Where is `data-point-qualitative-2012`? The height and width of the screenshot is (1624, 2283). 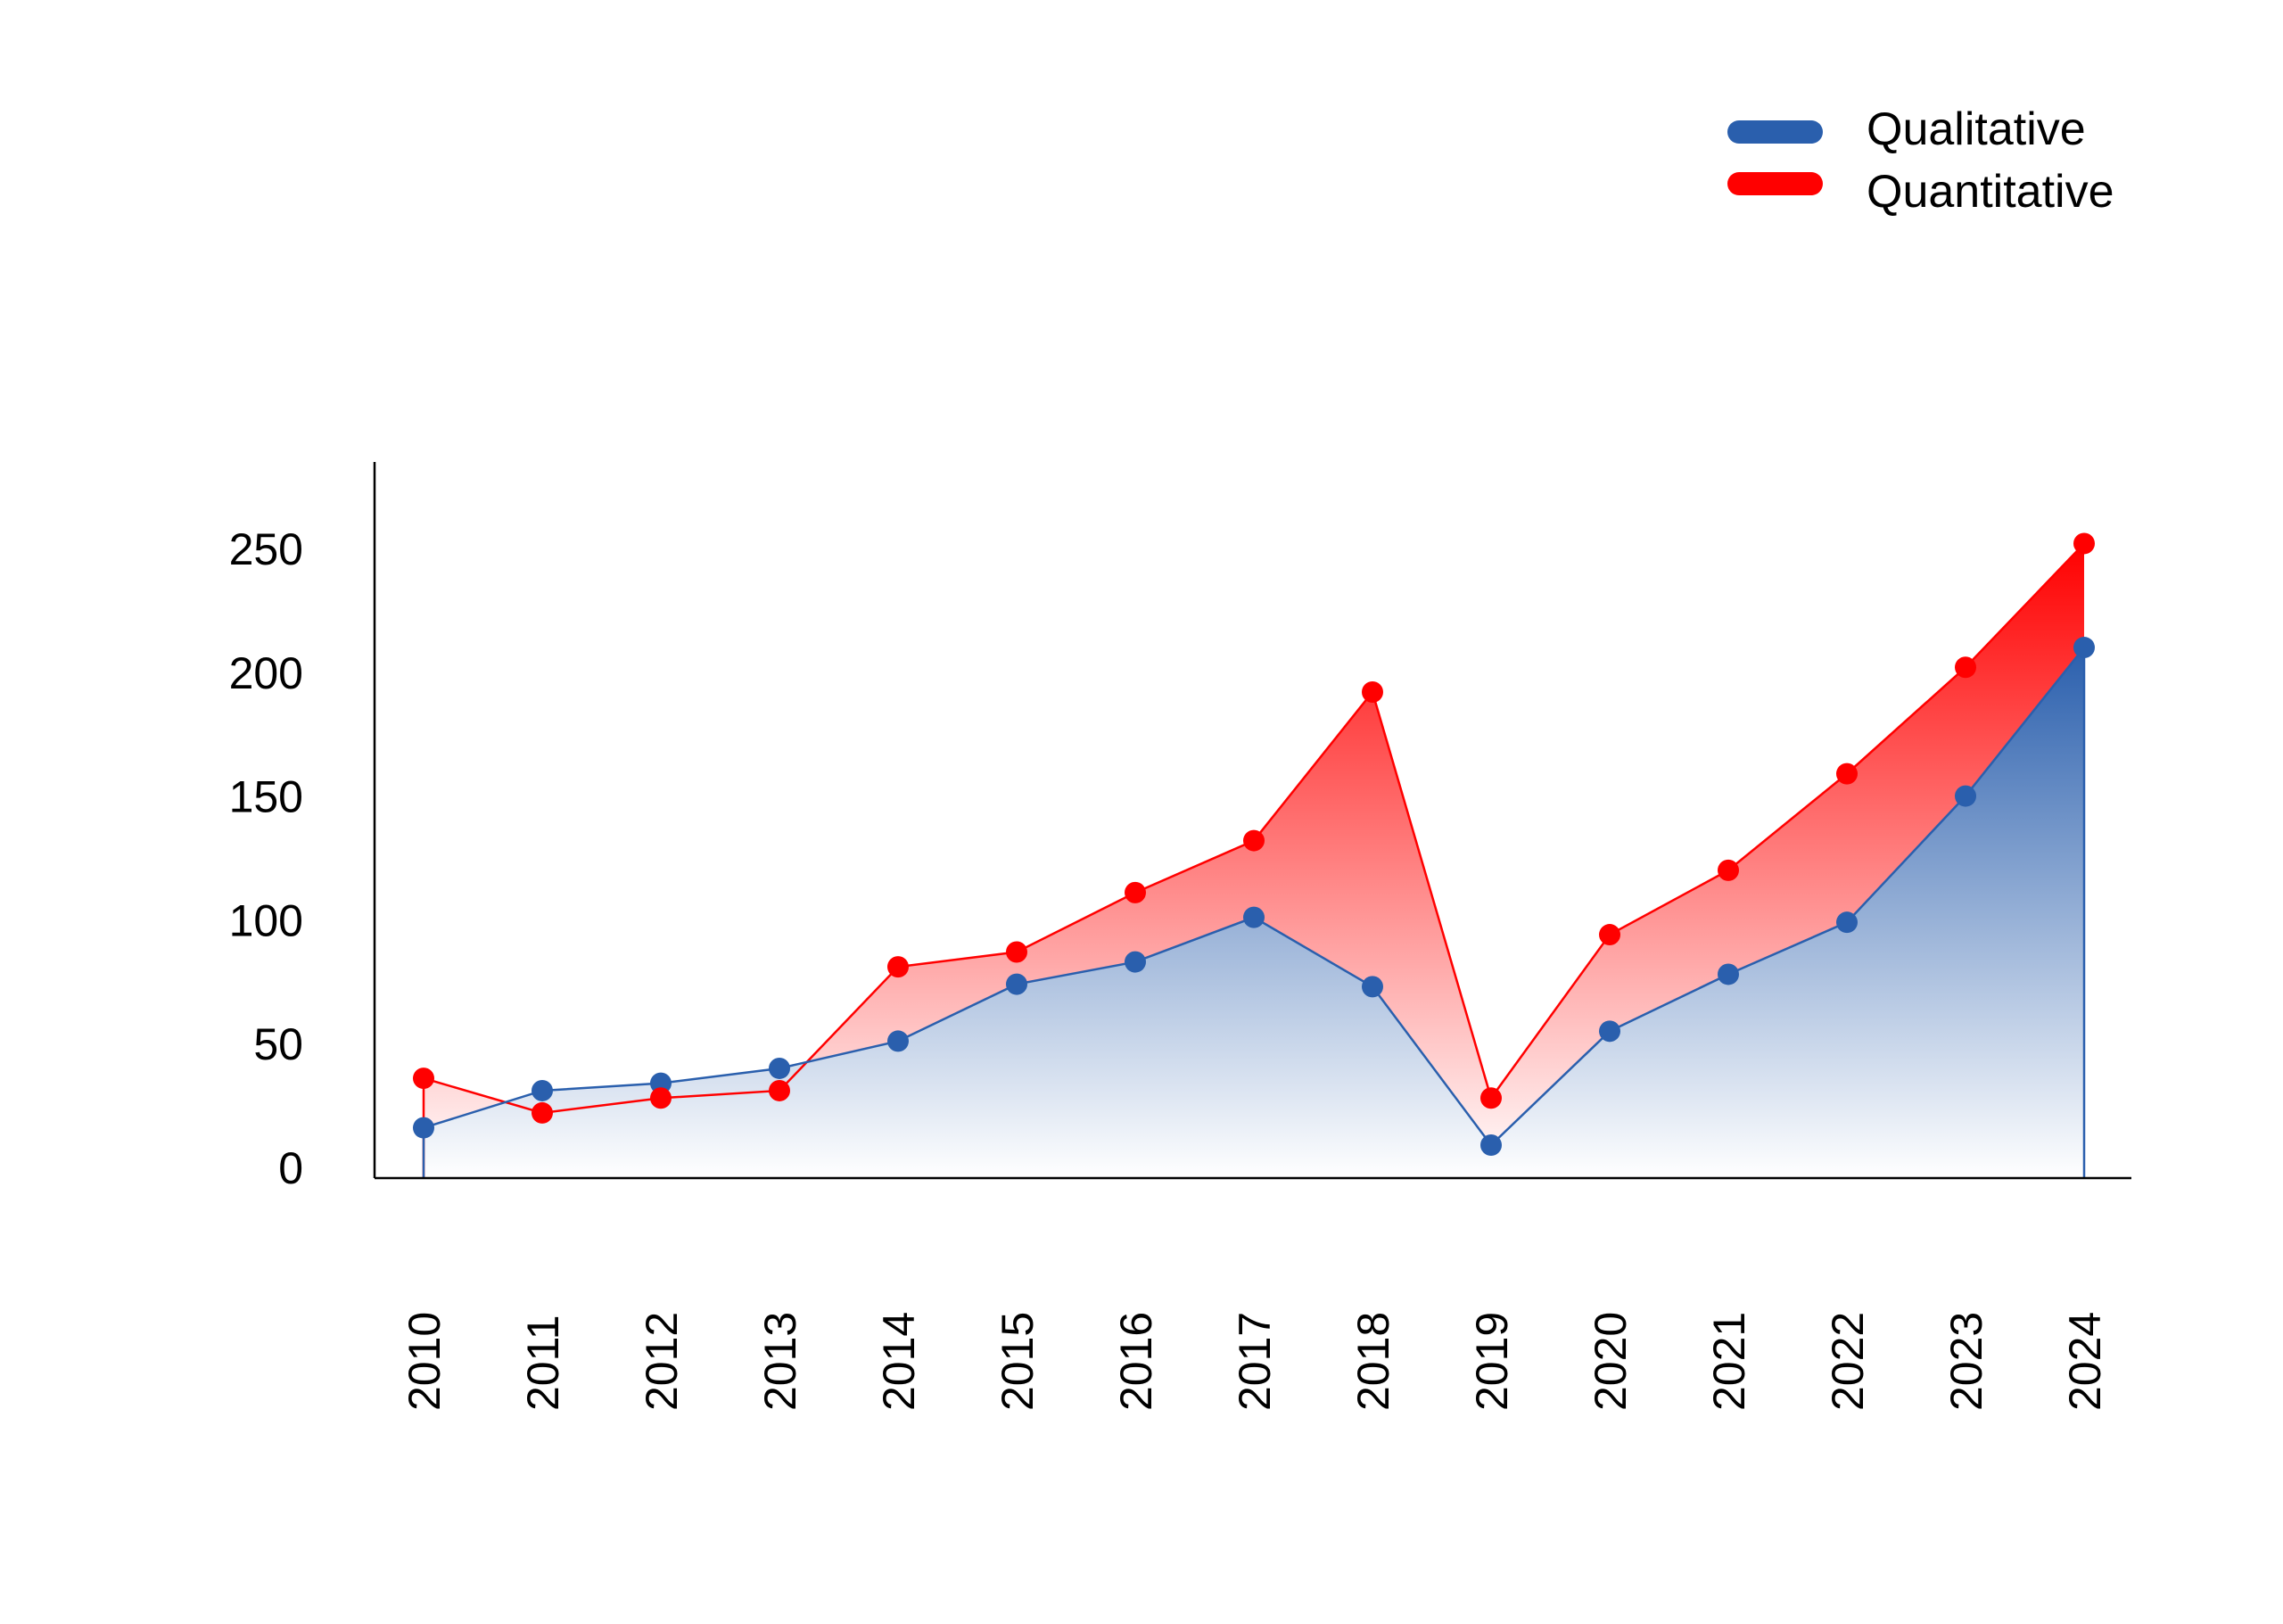 data-point-qualitative-2012 is located at coordinates (661, 1083).